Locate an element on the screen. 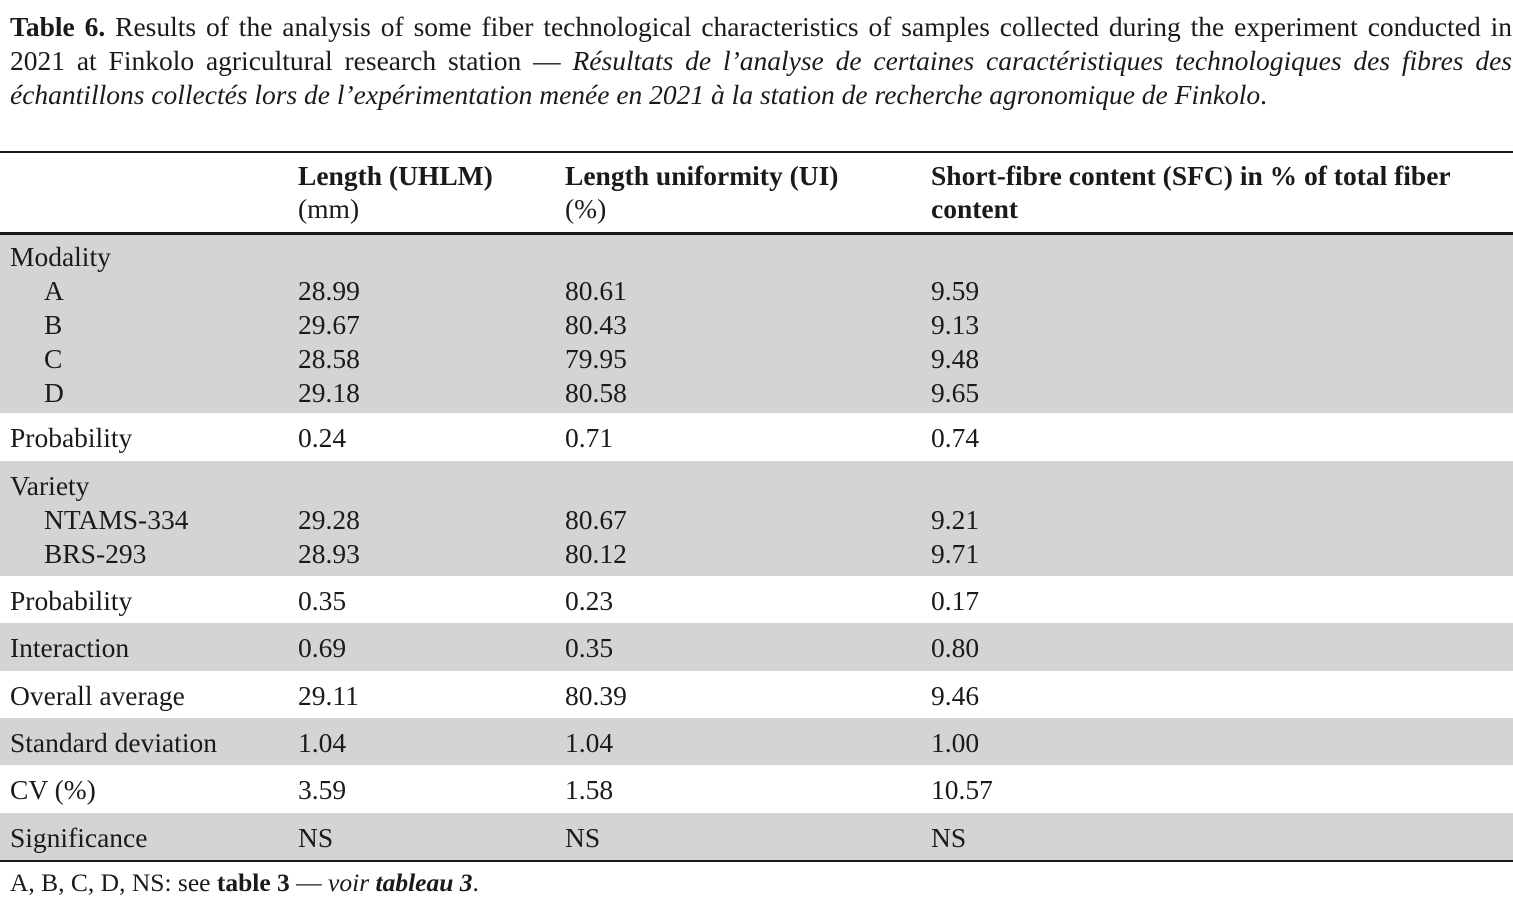 This screenshot has width=1513, height=908. bottom-rule is located at coordinates (756, 861).